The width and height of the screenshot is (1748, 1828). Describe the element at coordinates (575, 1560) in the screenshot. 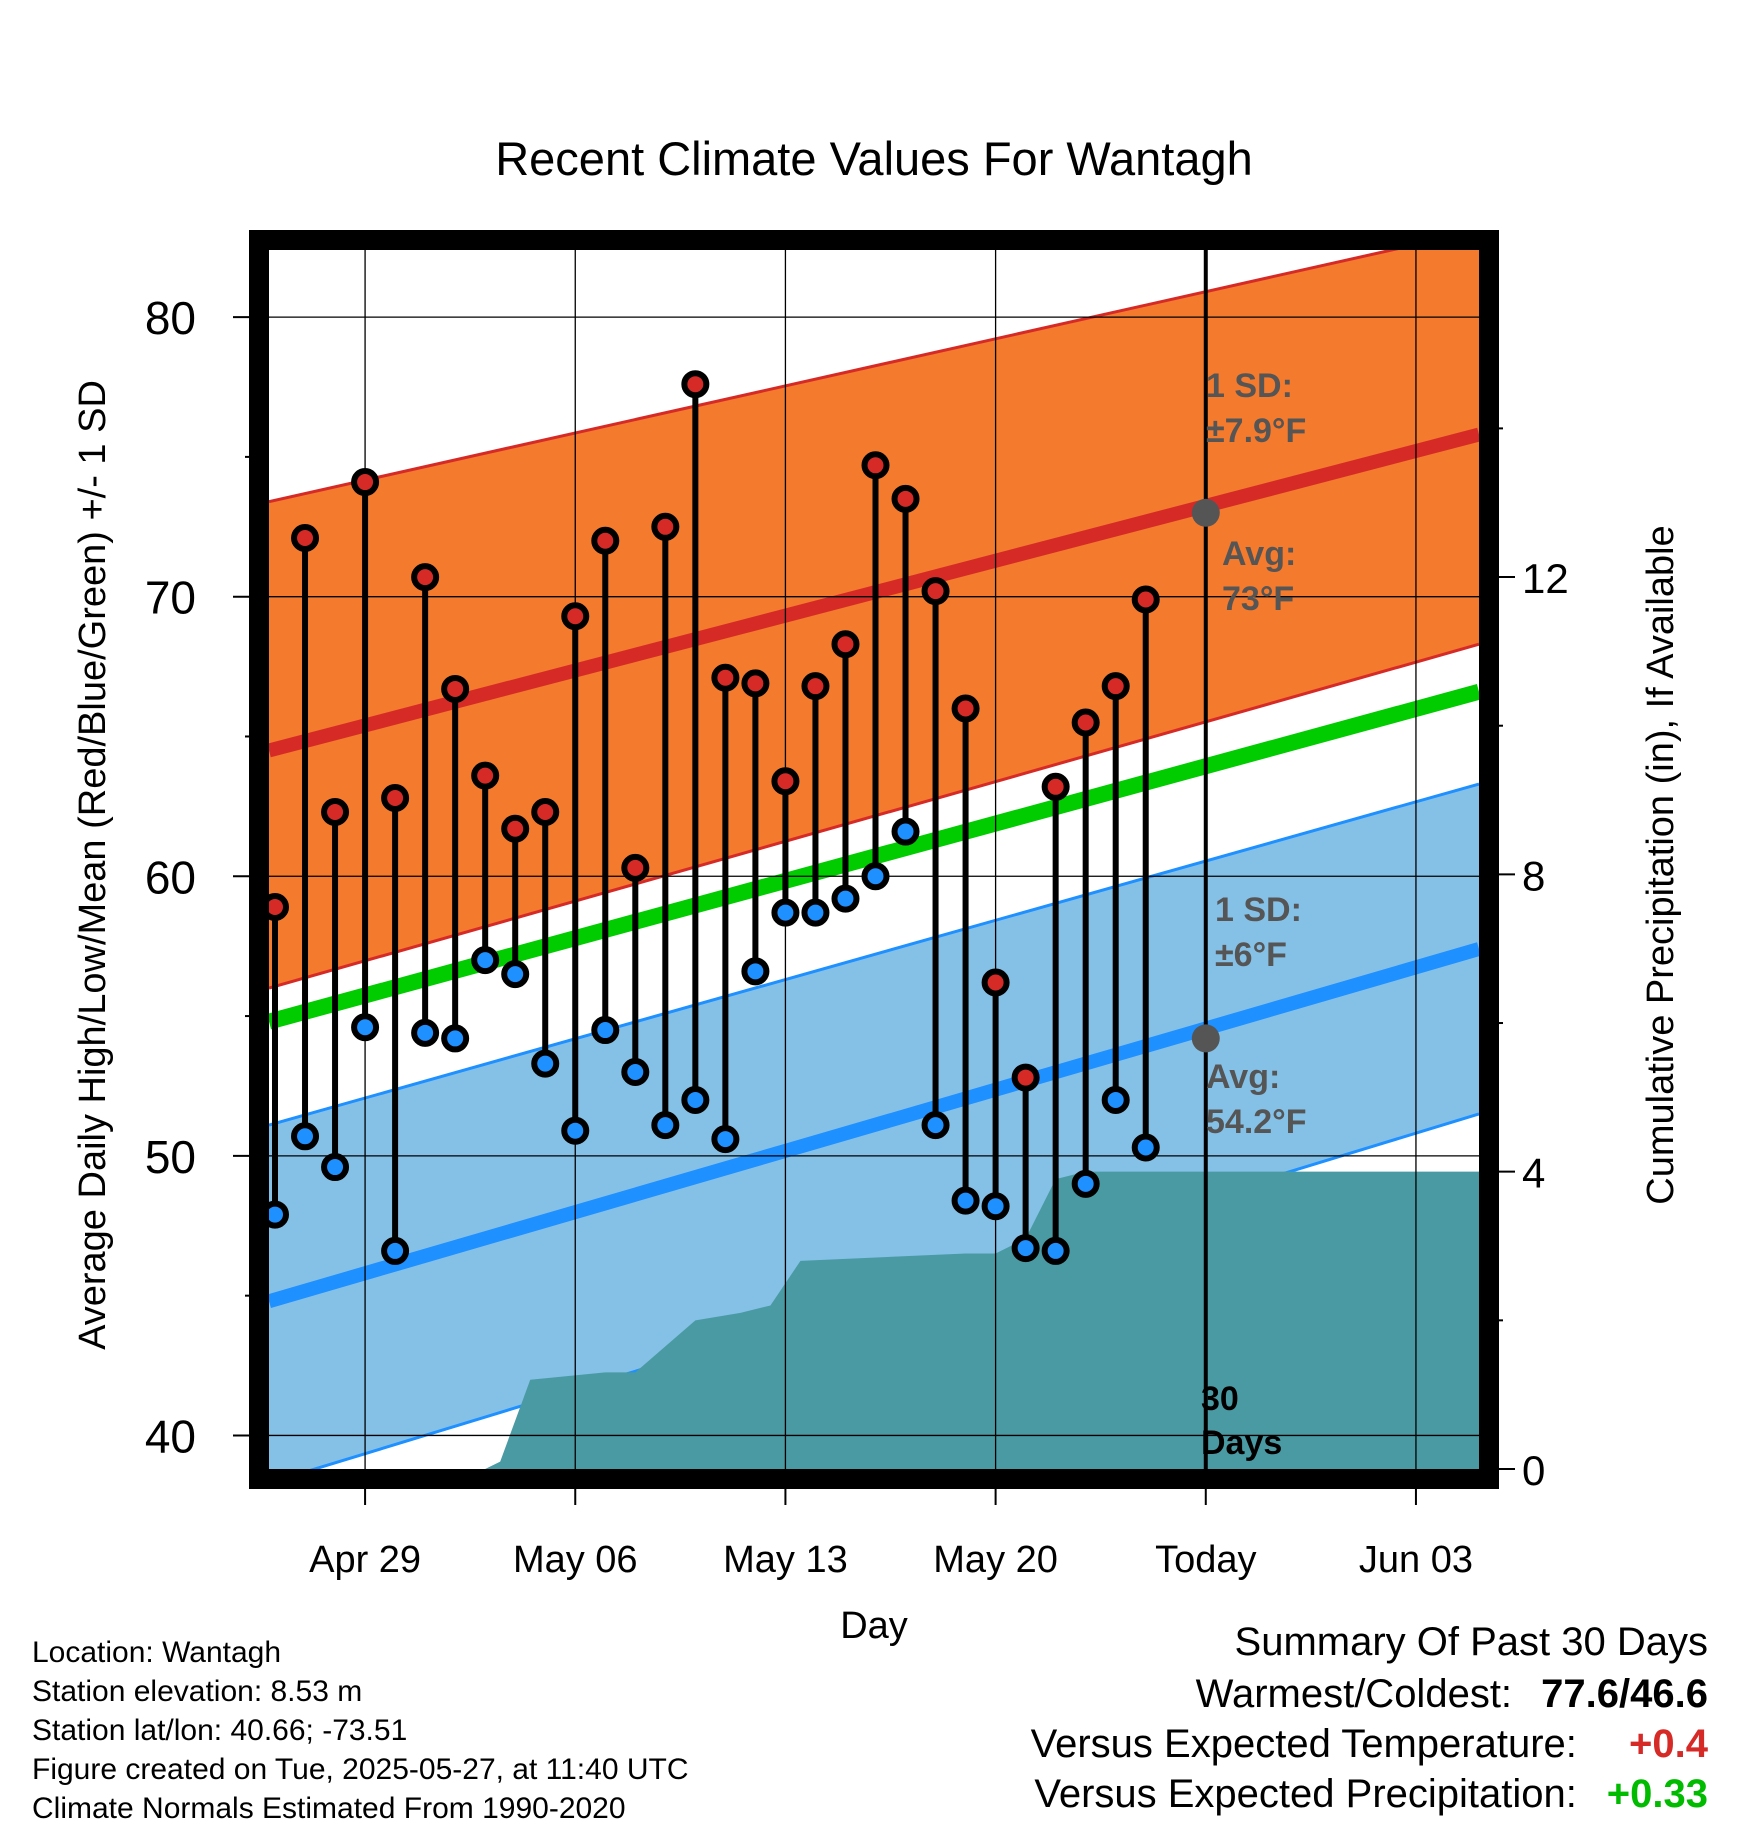

I see `x-tick-label: May 06` at that location.